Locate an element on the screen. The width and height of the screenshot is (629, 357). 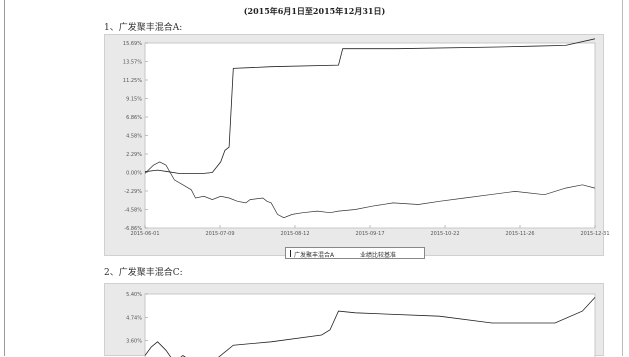
series-line-benchmark is located at coordinates (370, 190).